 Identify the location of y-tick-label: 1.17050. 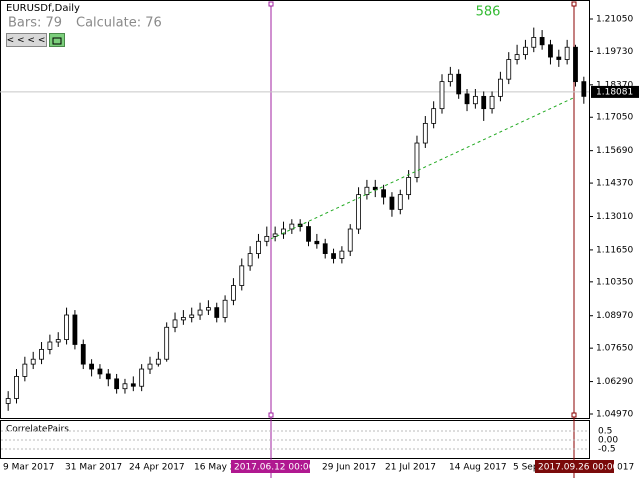
(614, 118).